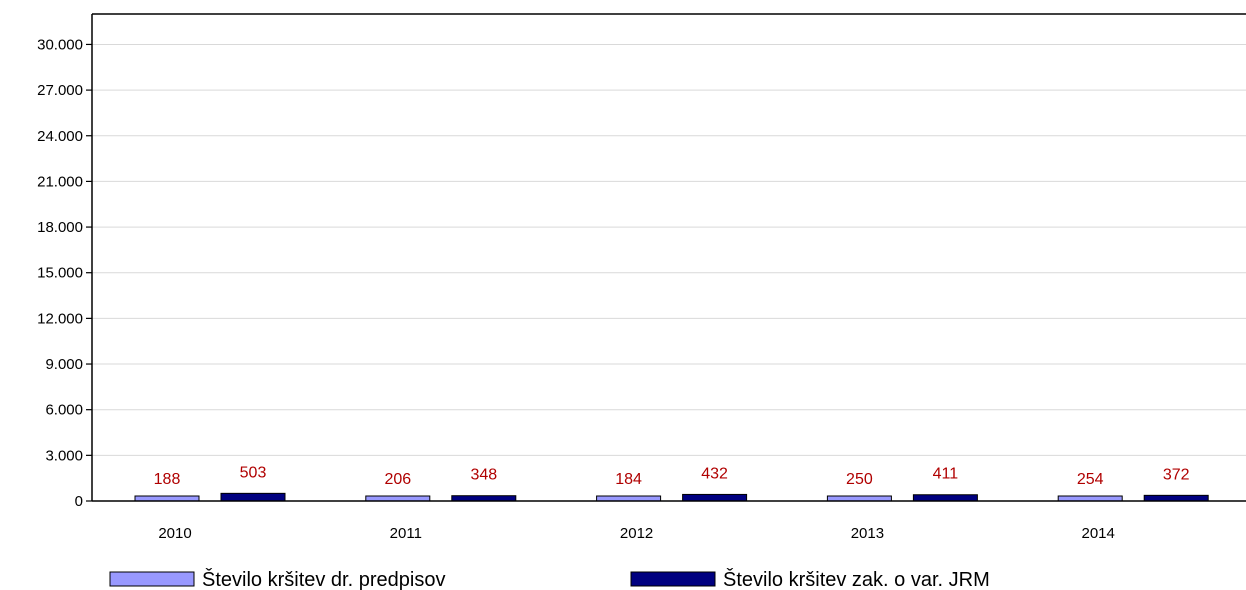 The width and height of the screenshot is (1246, 590). I want to click on y-tick-label: 21.000, so click(60, 181).